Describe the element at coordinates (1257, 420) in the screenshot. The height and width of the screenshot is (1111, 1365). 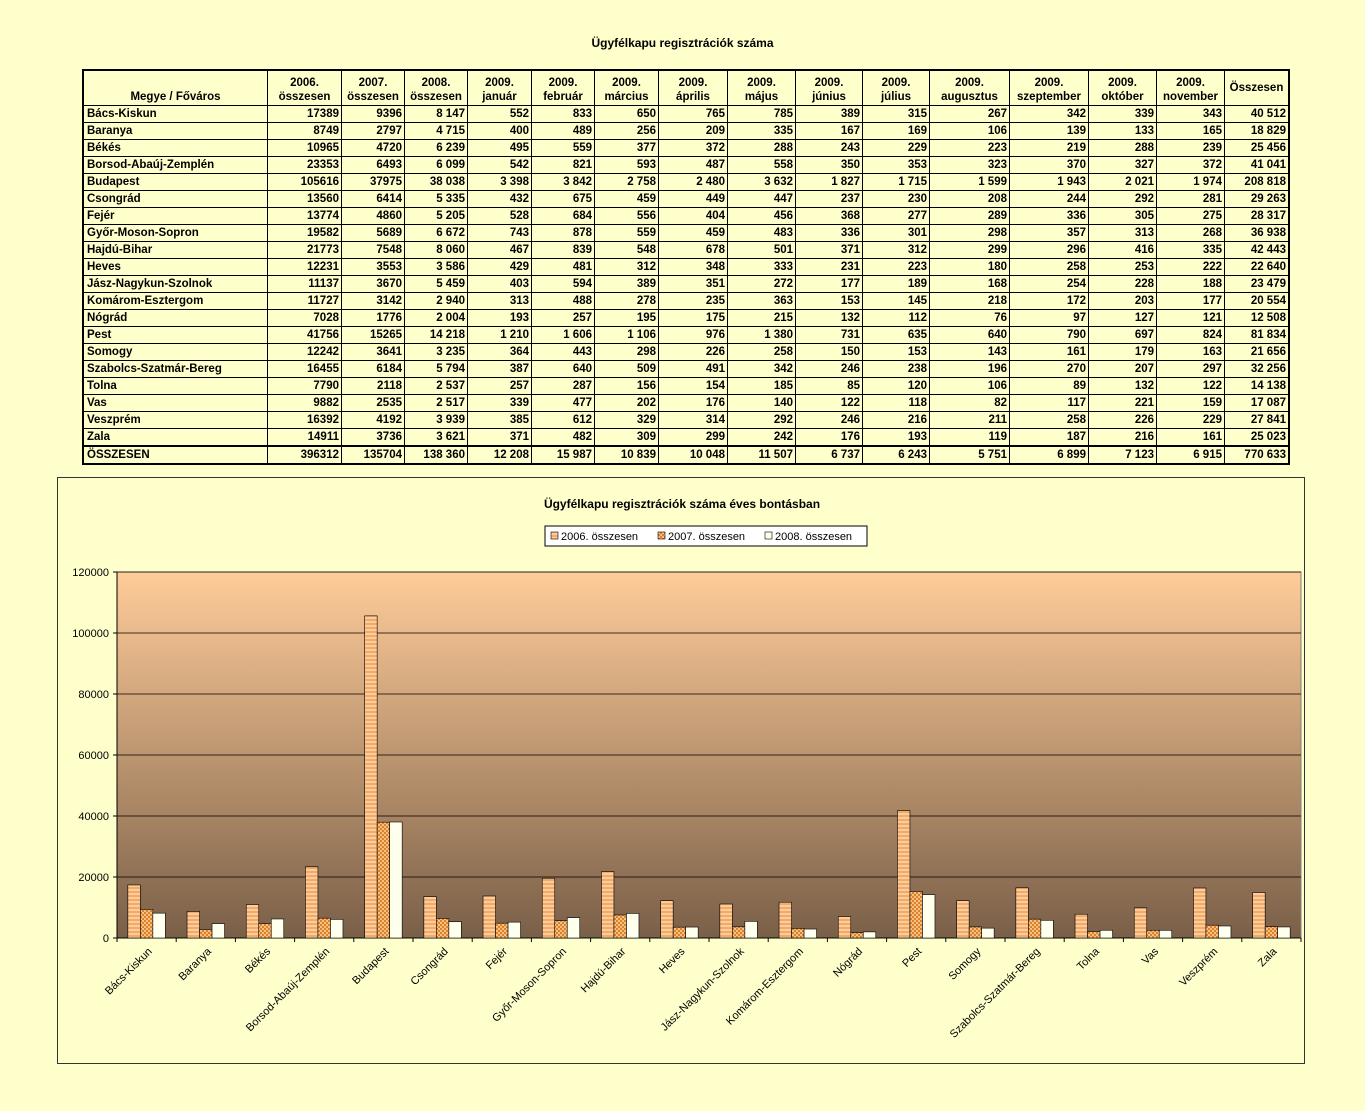
I see `table-cell: 27 841` at that location.